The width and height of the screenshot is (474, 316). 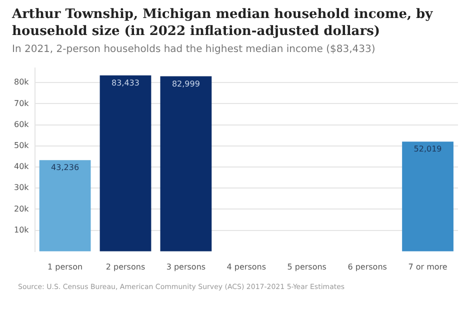 What do you see at coordinates (126, 267) in the screenshot?
I see `x-tick-label: 2 persons` at bounding box center [126, 267].